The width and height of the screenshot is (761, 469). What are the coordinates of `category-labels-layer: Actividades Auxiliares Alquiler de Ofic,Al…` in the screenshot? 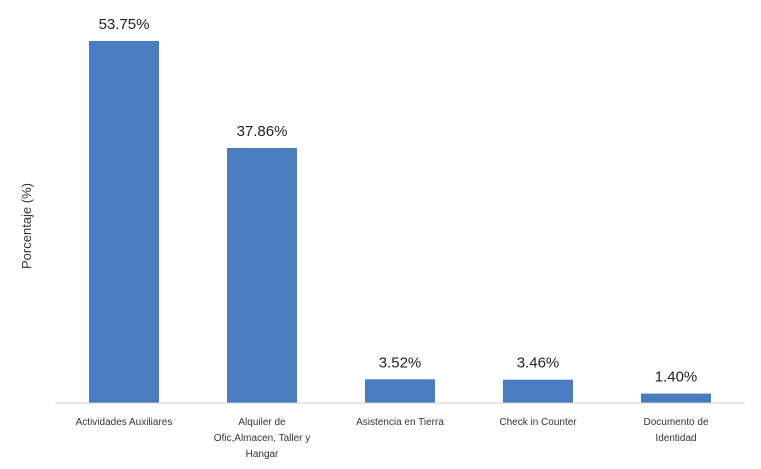 It's located at (392, 438).